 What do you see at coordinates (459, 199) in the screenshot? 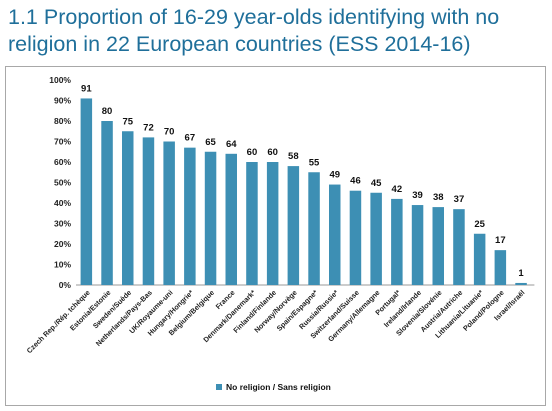
I see `data-label: 37` at bounding box center [459, 199].